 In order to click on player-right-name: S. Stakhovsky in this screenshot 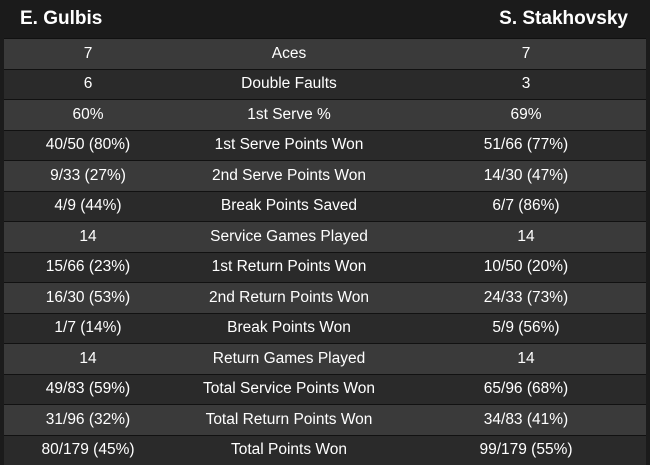, I will do `click(563, 19)`.